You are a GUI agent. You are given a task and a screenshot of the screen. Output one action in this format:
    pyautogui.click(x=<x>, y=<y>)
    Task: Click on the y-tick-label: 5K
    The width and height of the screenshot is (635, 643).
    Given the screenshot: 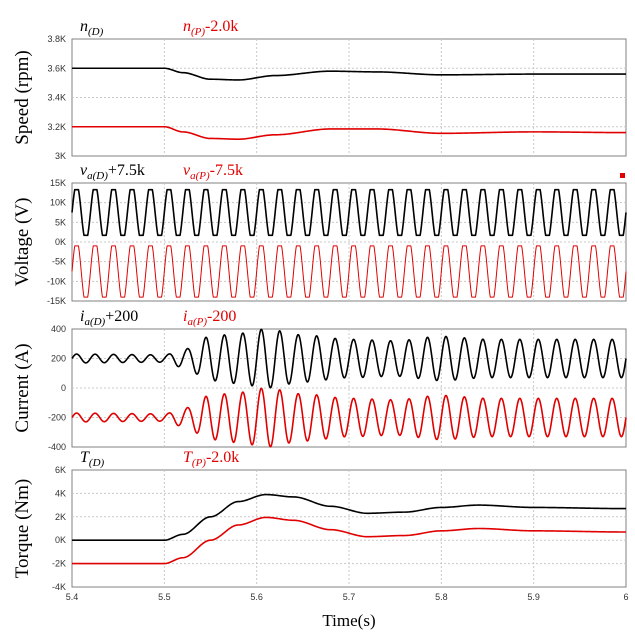 What is the action you would take?
    pyautogui.click(x=60, y=222)
    